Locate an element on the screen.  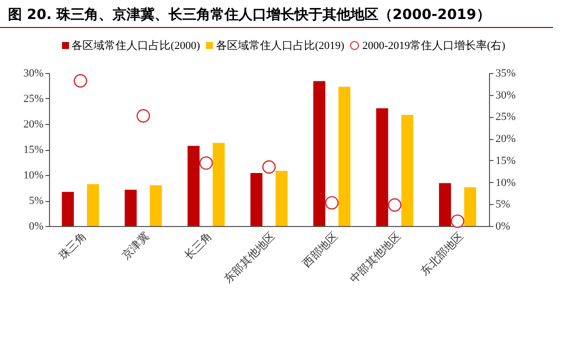
y2-tick-label: 5% is located at coordinates (503, 204).